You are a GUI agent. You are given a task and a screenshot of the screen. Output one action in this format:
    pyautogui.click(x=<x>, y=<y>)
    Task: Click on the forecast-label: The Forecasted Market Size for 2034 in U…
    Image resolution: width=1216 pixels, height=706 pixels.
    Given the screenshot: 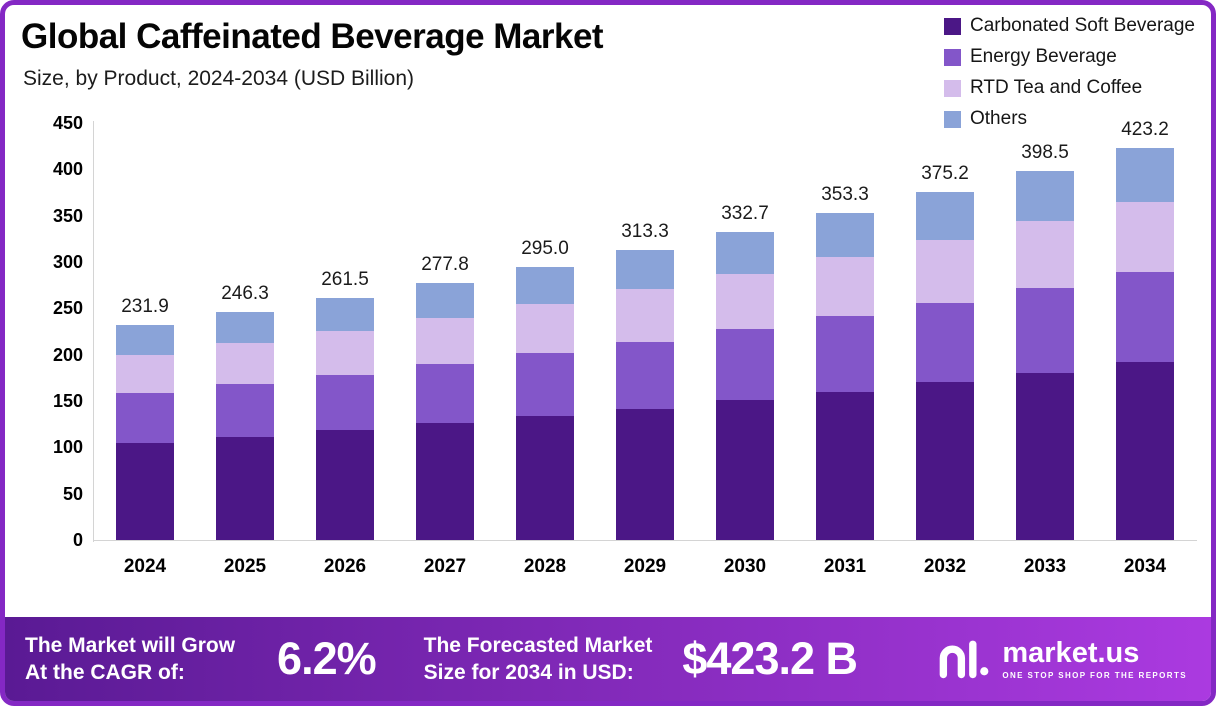 What is the action you would take?
    pyautogui.click(x=538, y=659)
    